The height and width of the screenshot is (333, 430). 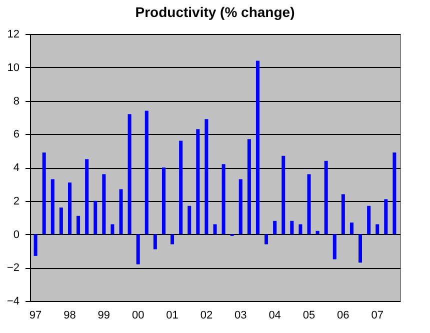 What do you see at coordinates (138, 316) in the screenshot?
I see `x-tick-label: 00` at bounding box center [138, 316].